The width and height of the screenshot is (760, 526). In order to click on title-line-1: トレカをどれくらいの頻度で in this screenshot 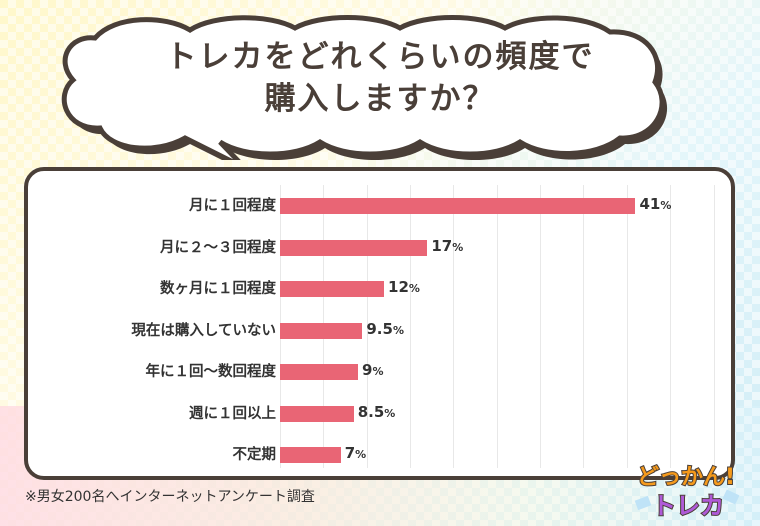, I will do `click(380, 57)`.